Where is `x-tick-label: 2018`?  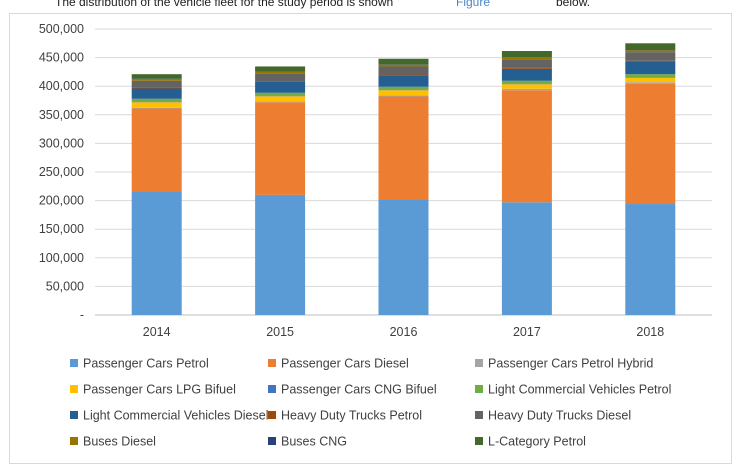
x-tick-label: 2018 is located at coordinates (650, 332).